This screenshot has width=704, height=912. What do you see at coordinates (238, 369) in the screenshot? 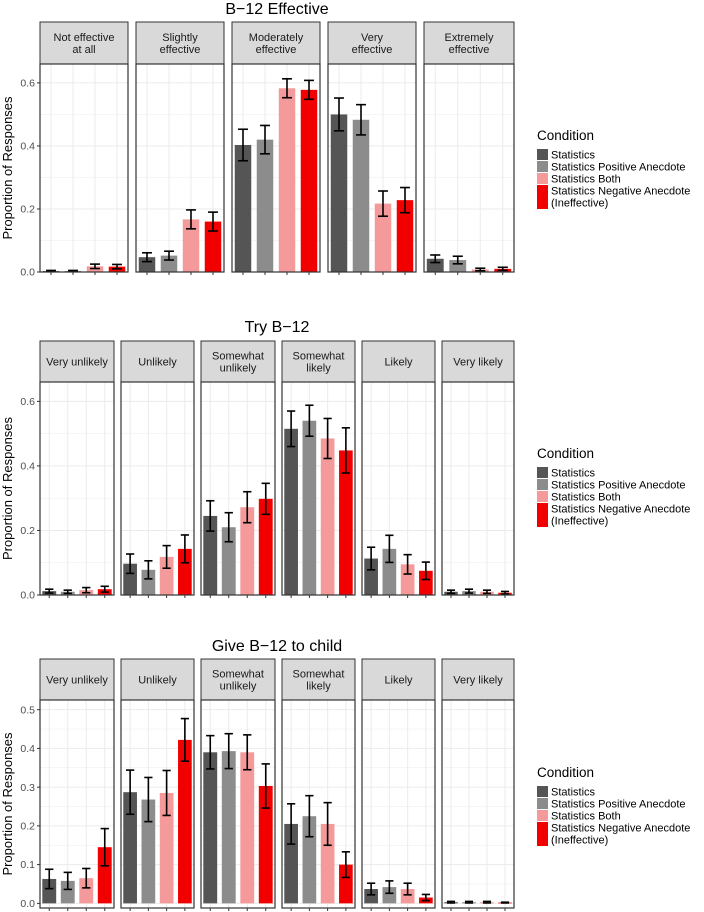
I see `facet-label: unlikely` at bounding box center [238, 369].